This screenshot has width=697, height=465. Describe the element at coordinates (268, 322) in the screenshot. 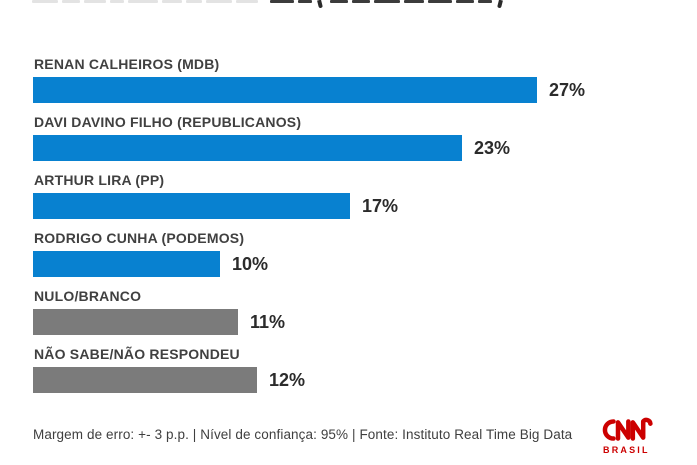

I see `bar-value-label: 11%` at that location.